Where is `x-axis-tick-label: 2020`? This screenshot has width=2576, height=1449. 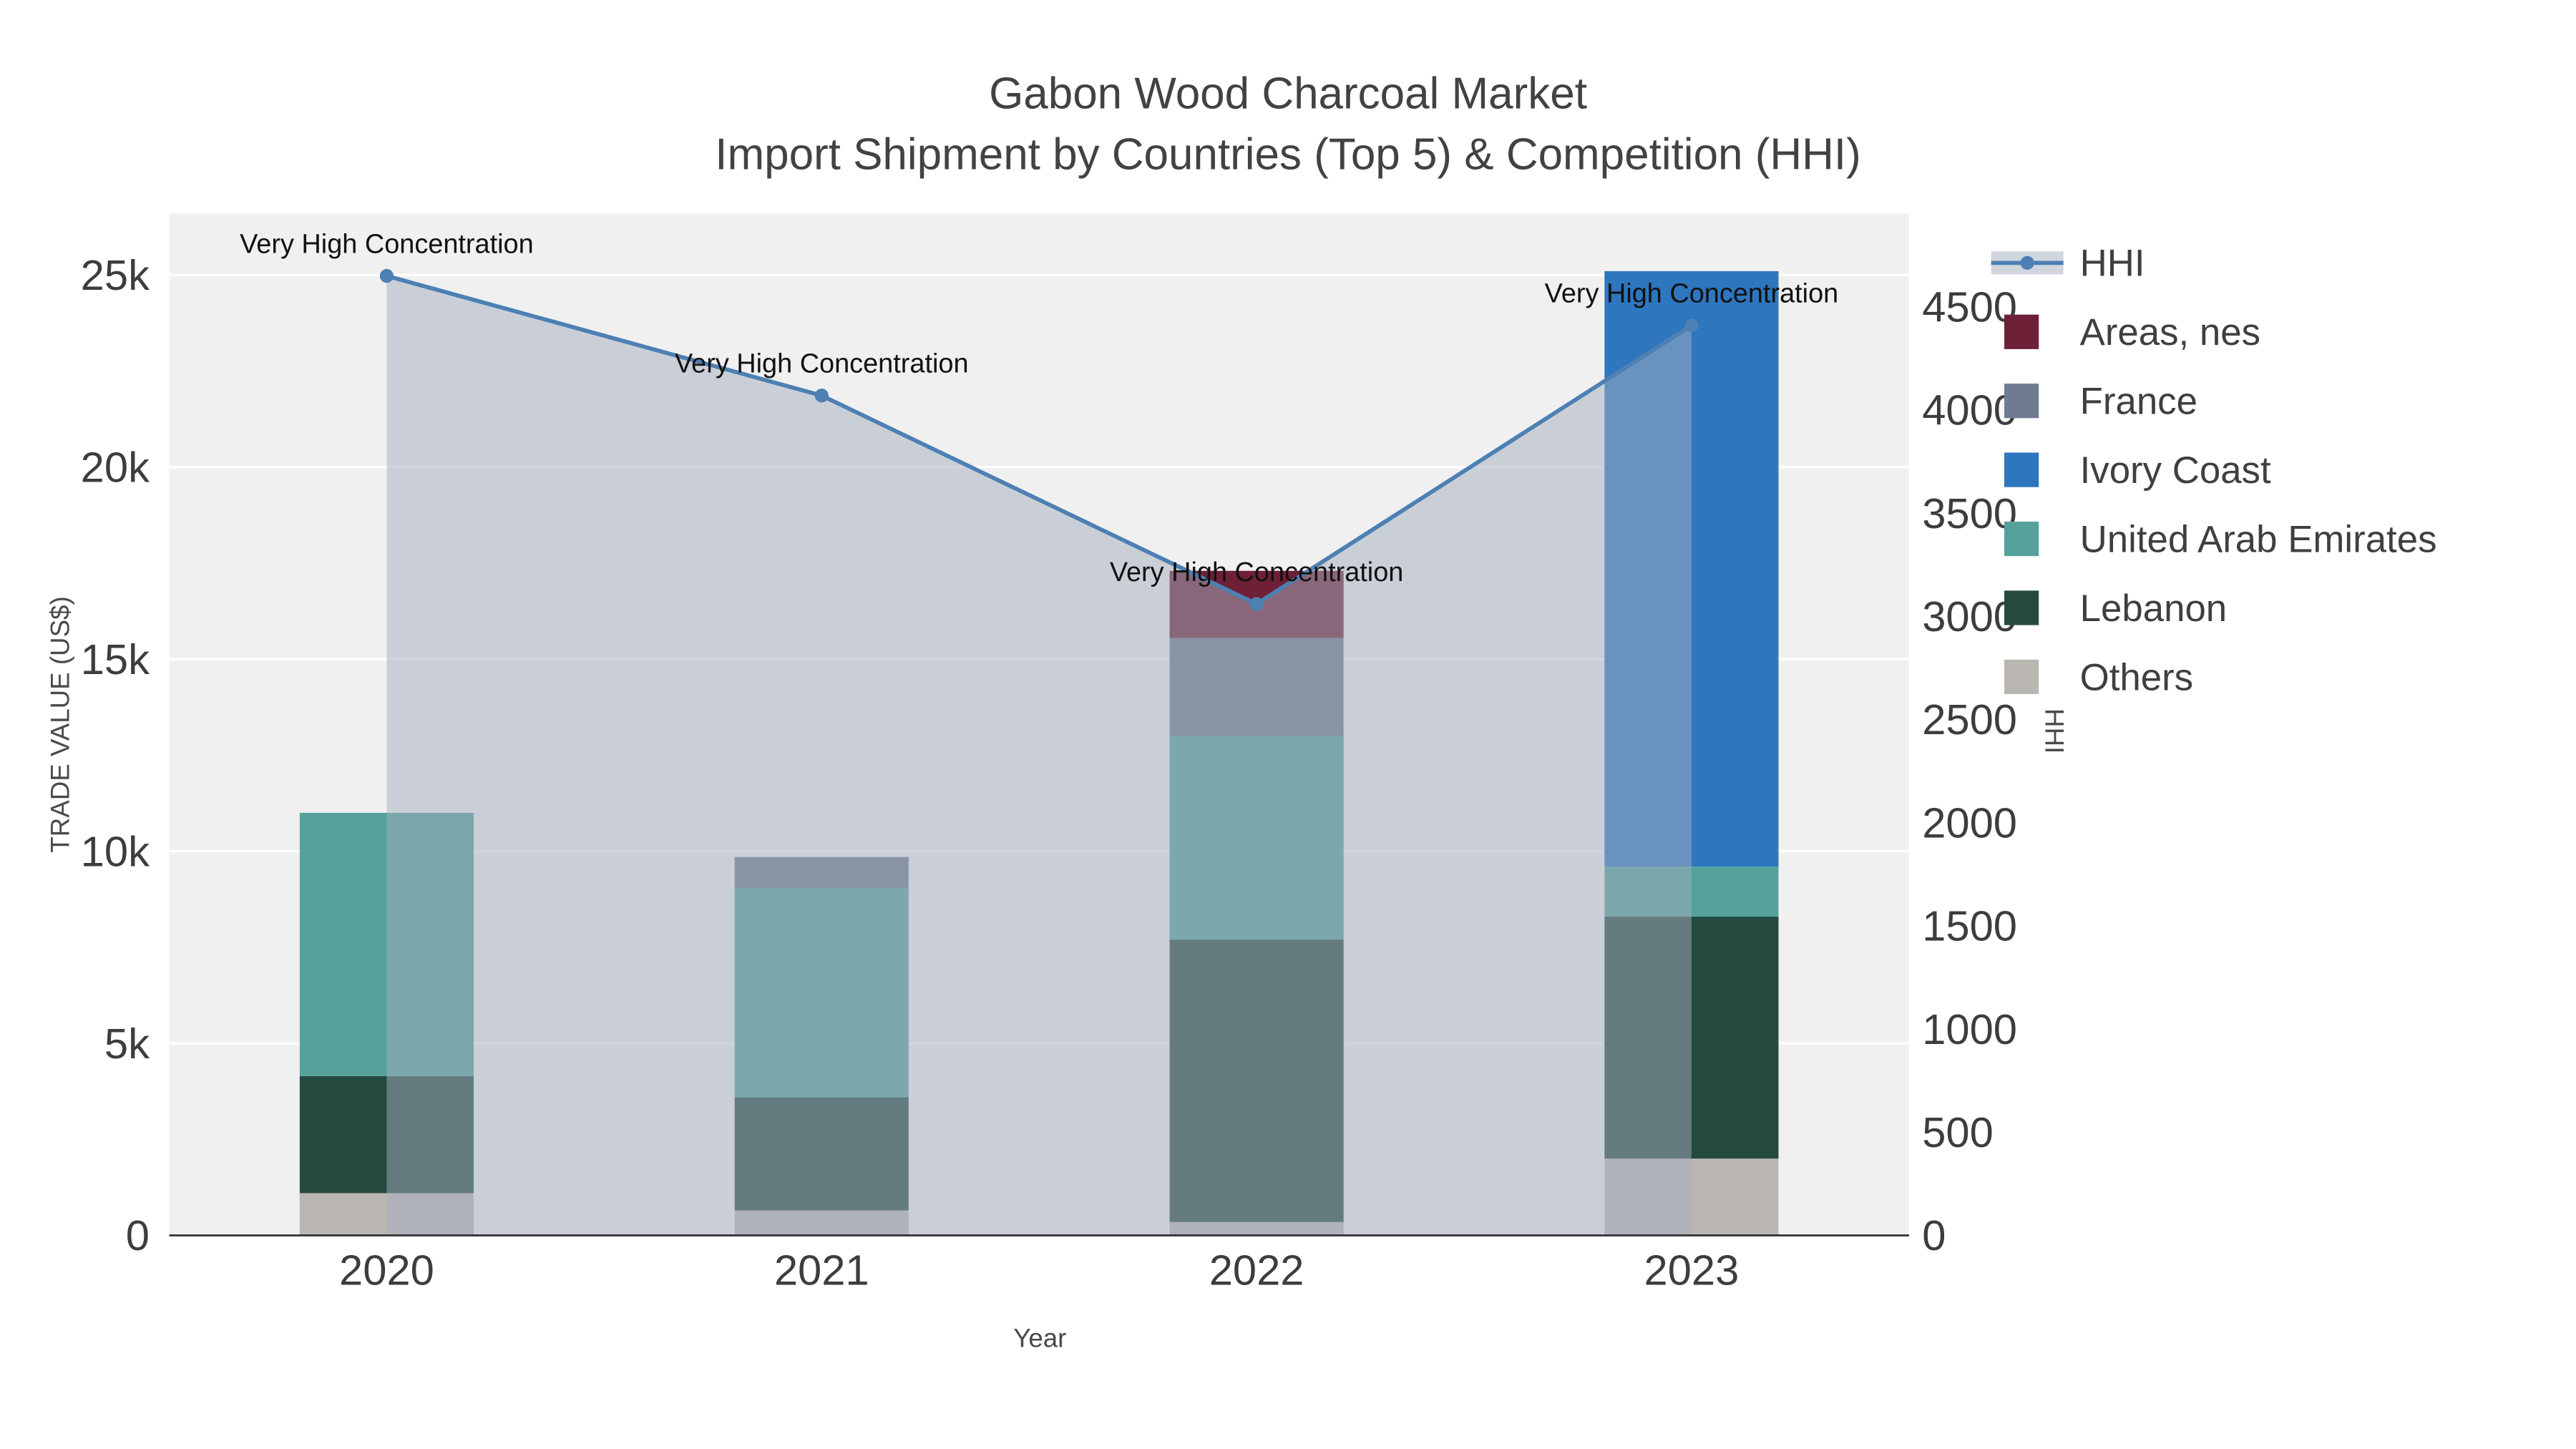
x-axis-tick-label: 2020 is located at coordinates (386, 1270).